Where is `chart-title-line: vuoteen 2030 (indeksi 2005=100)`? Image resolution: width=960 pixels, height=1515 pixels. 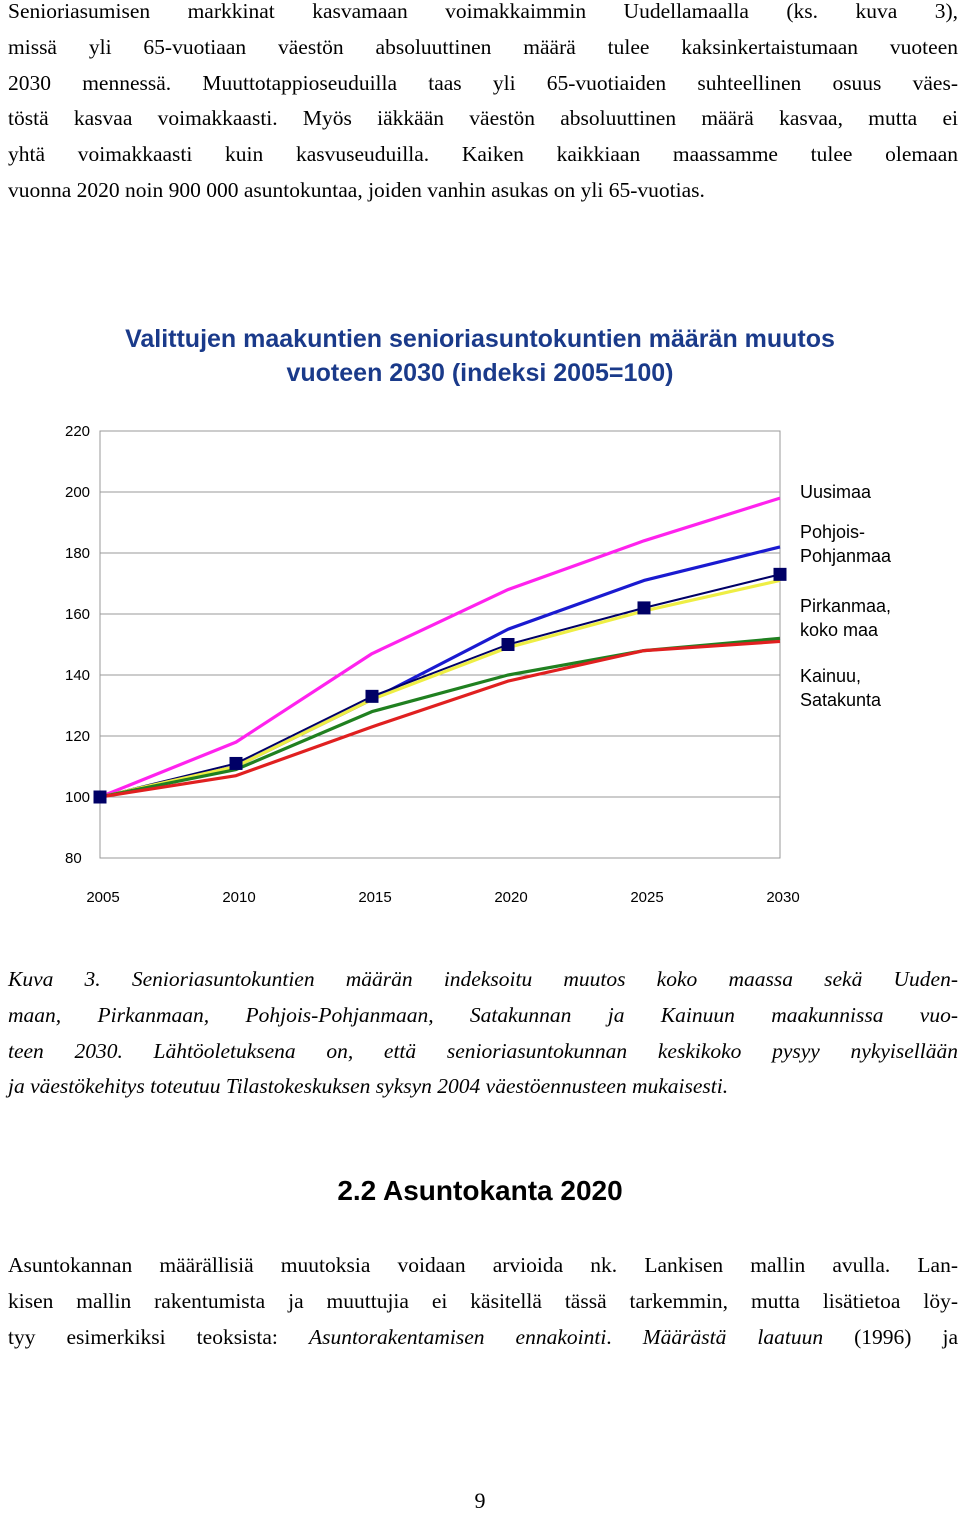
chart-title-line: vuoteen 2030 (indeksi 2005=100) is located at coordinates (480, 373).